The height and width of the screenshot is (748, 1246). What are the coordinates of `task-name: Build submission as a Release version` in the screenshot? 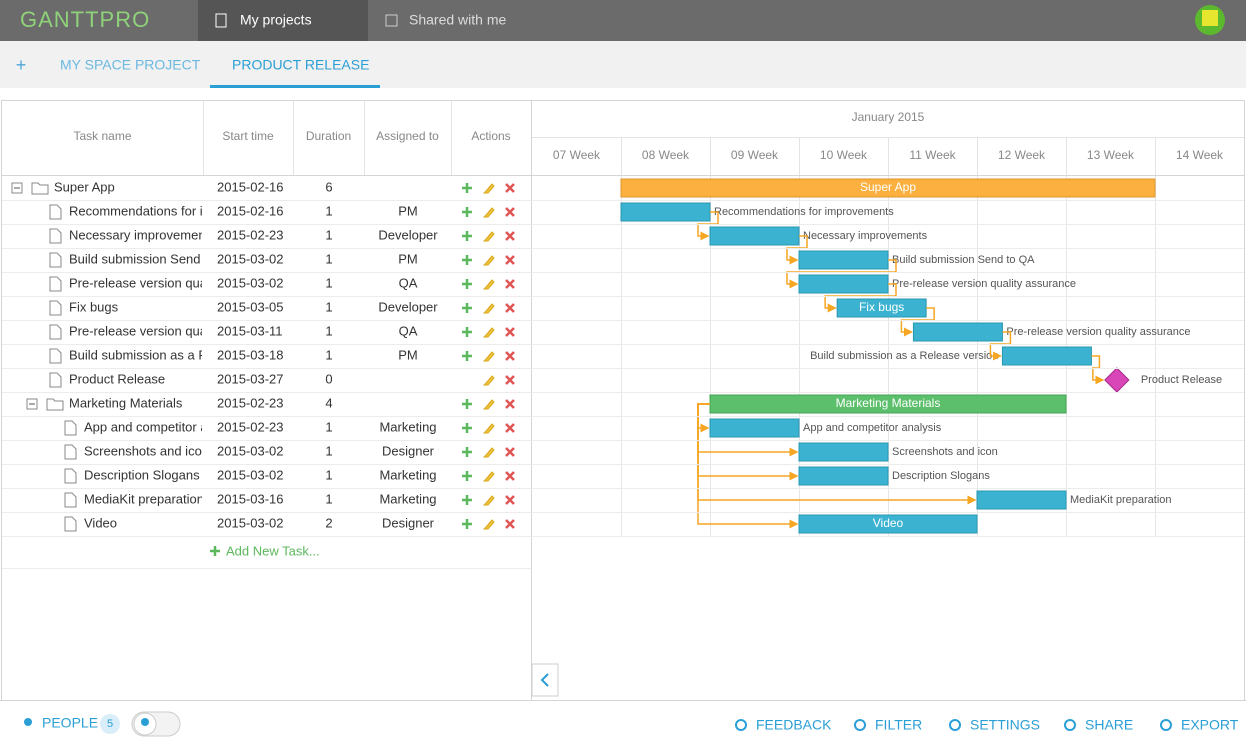 It's located at (180, 354).